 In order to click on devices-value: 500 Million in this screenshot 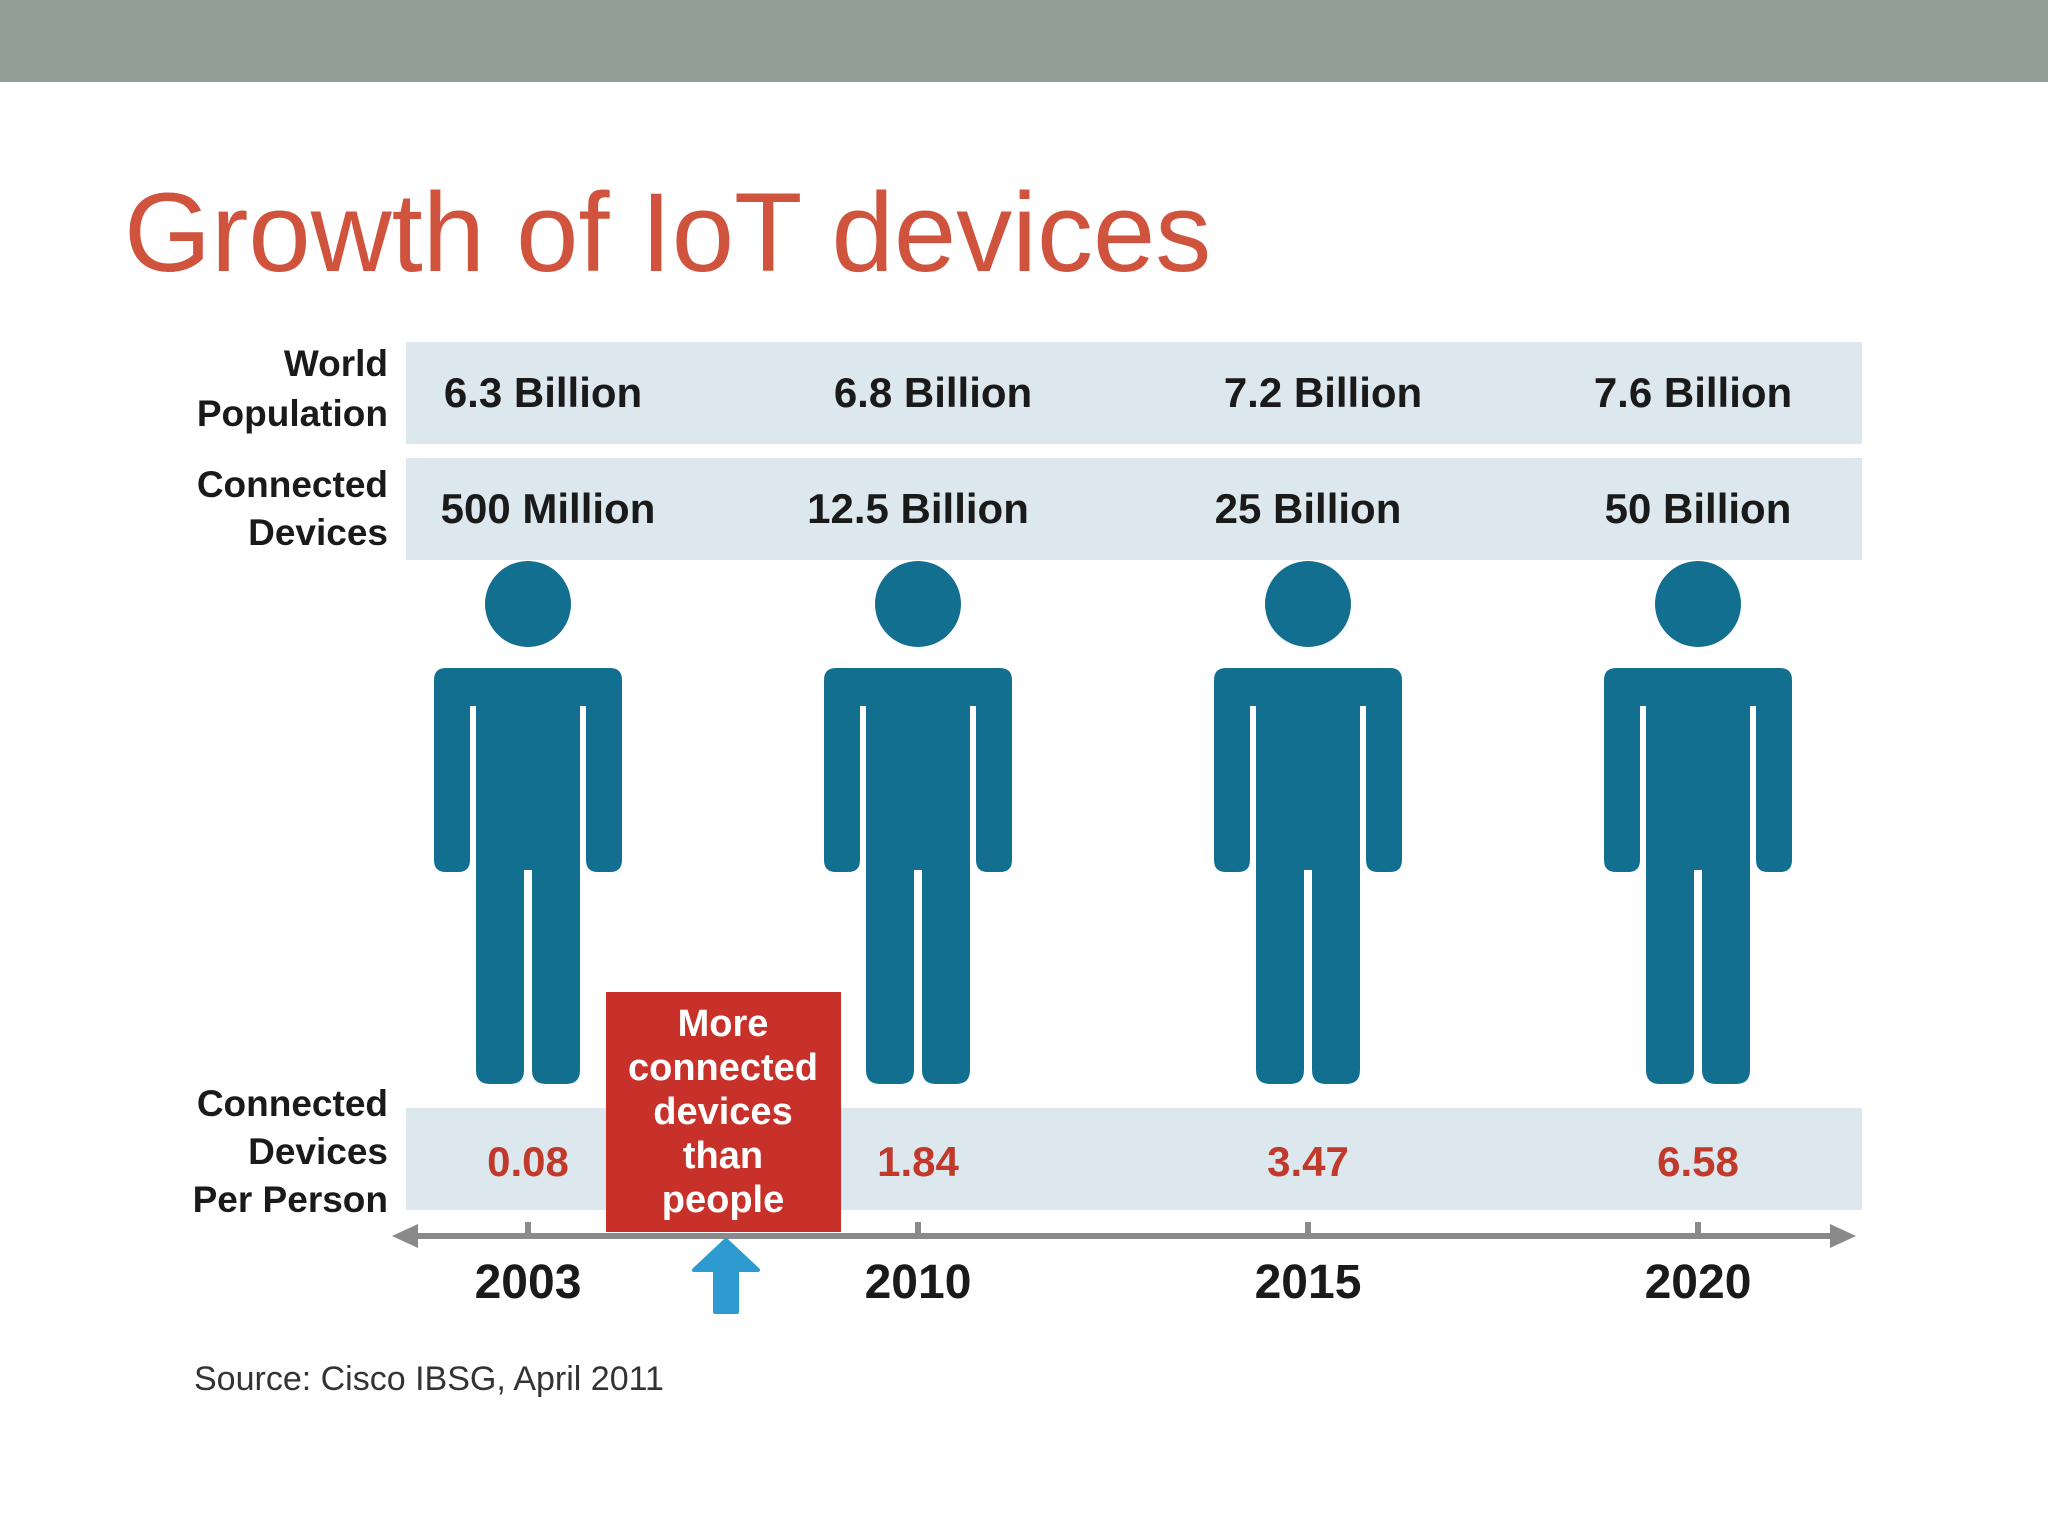, I will do `click(548, 508)`.